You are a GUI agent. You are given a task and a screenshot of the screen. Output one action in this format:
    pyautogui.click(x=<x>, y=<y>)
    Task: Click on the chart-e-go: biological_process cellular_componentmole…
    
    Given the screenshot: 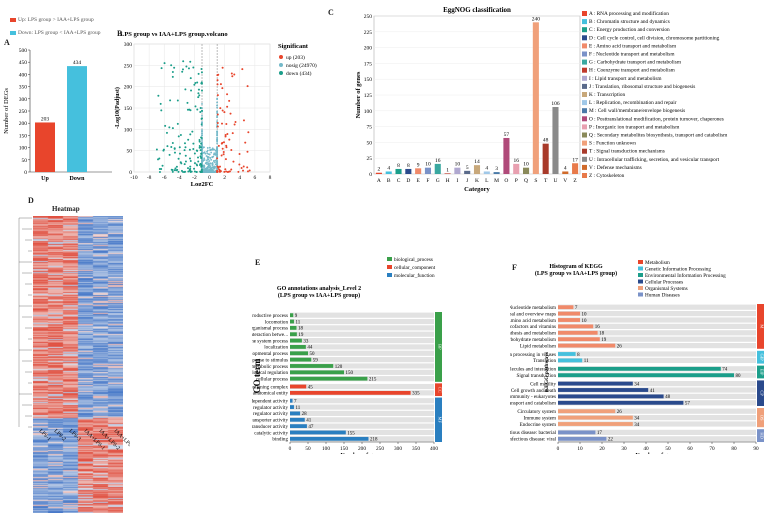 What is the action you would take?
    pyautogui.click(x=347, y=355)
    